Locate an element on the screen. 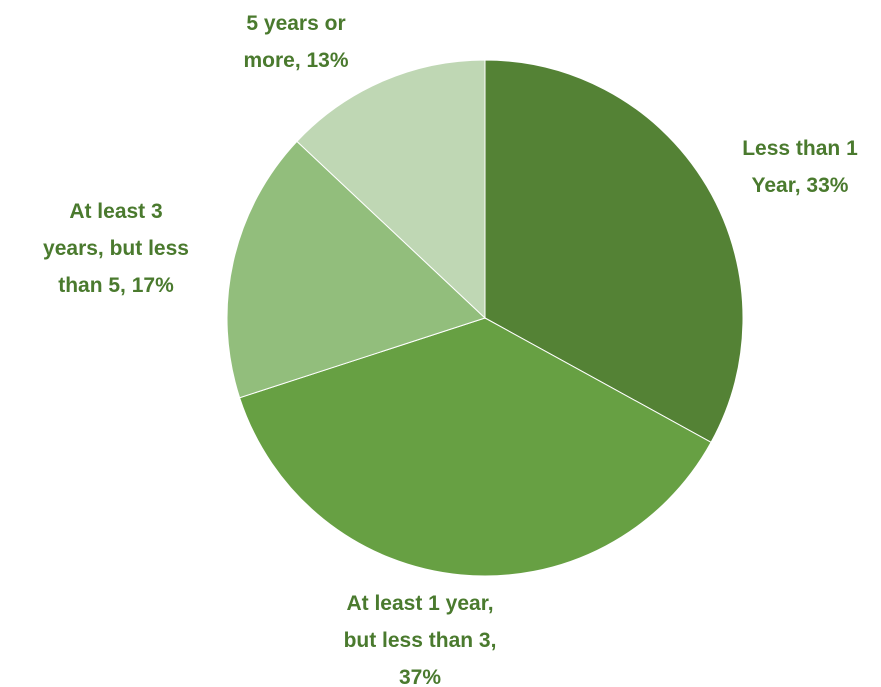 The image size is (881, 687). data-label-line: more, 13% is located at coordinates (295, 60).